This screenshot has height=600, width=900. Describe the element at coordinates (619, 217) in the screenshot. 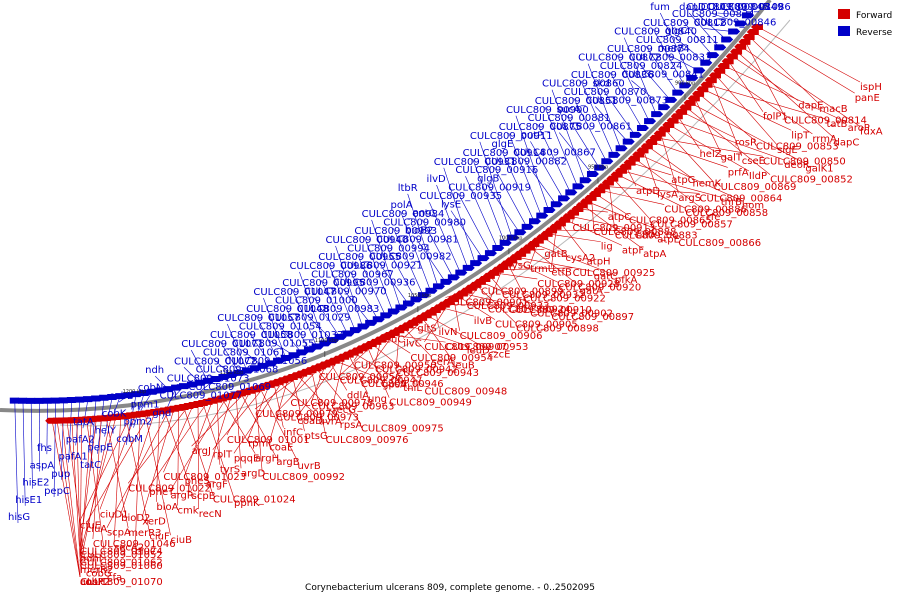

I see `gene-label-atpc: atpC` at that location.